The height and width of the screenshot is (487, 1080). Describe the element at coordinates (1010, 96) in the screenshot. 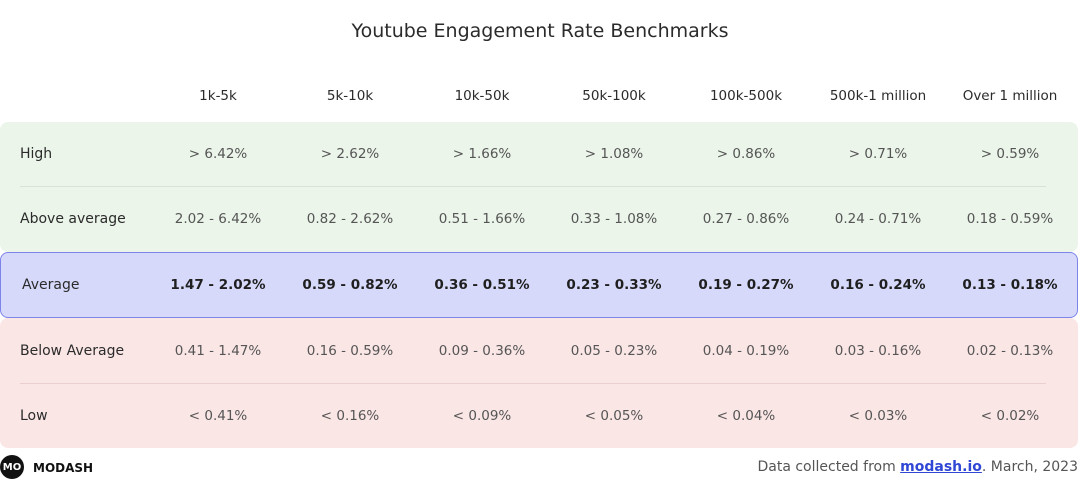

I see `column-header: Over 1 million` at that location.